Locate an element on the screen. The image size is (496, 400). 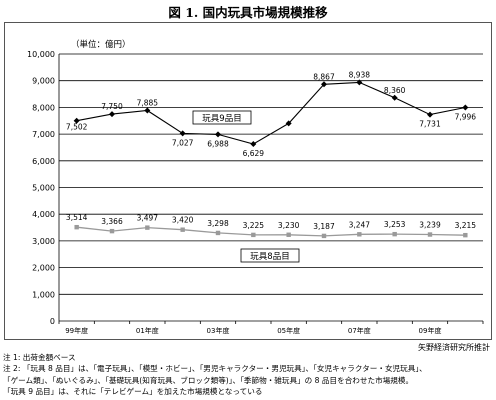
data-label: 7,027 is located at coordinates (183, 142).